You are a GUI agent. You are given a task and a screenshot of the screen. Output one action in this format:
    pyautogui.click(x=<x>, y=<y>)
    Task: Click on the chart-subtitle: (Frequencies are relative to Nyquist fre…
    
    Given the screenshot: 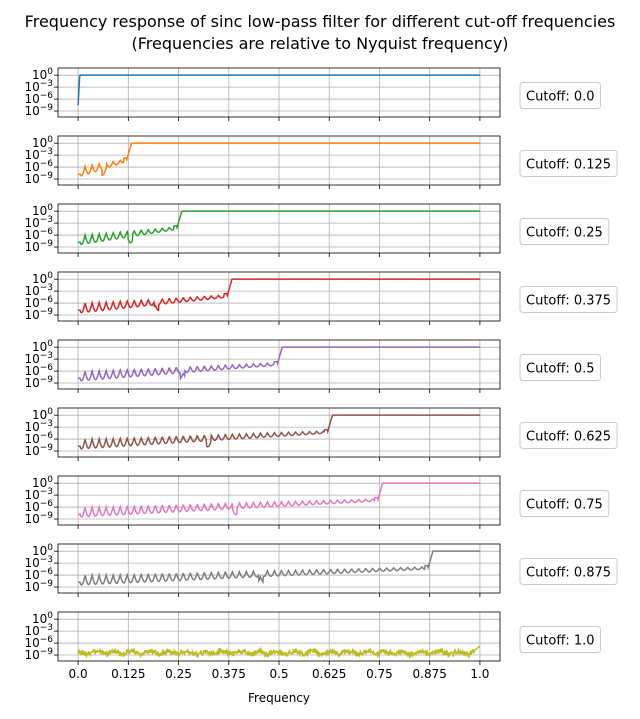 What is the action you would take?
    pyautogui.click(x=319, y=43)
    